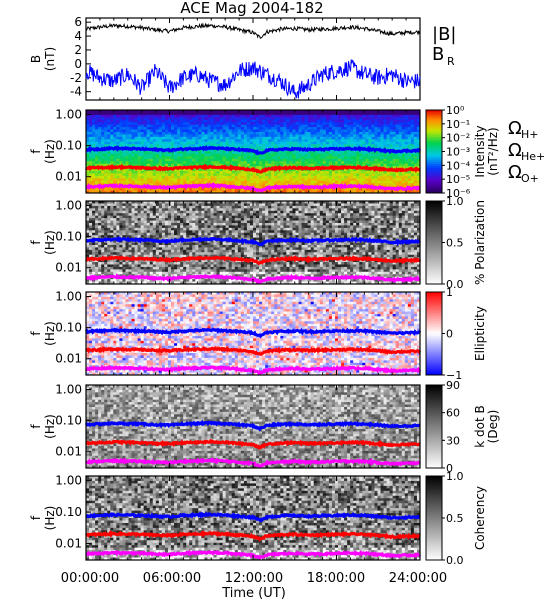  I want to click on x-tick-label-0: 00:00:00, so click(90, 578).